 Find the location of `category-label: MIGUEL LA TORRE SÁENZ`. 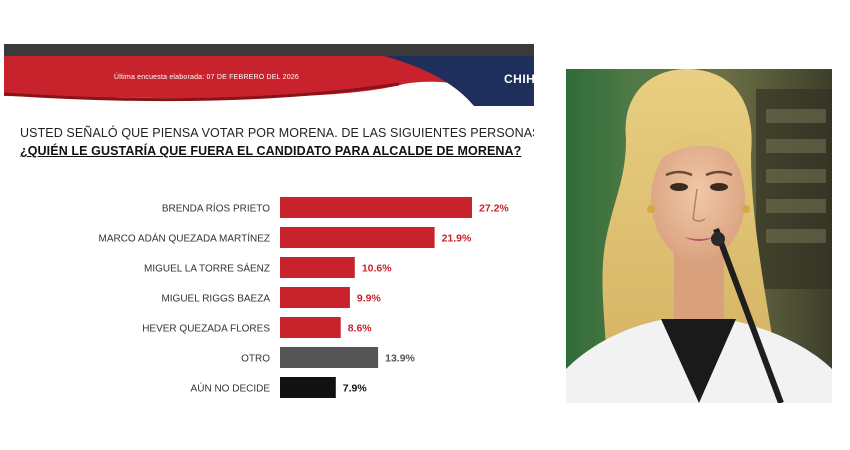

category-label: MIGUEL LA TORRE SÁENZ is located at coordinates (207, 268).